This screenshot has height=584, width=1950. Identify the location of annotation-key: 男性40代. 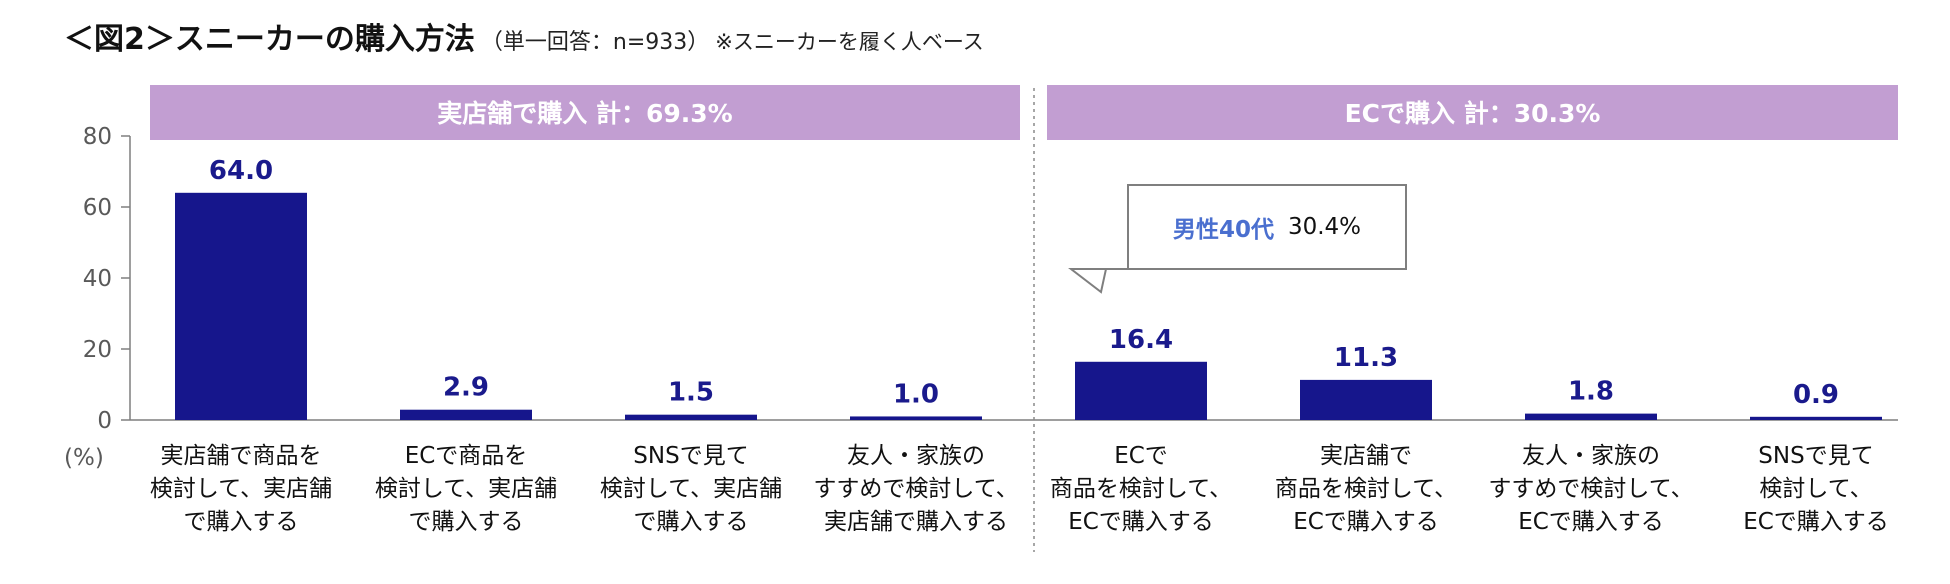
(1223, 230).